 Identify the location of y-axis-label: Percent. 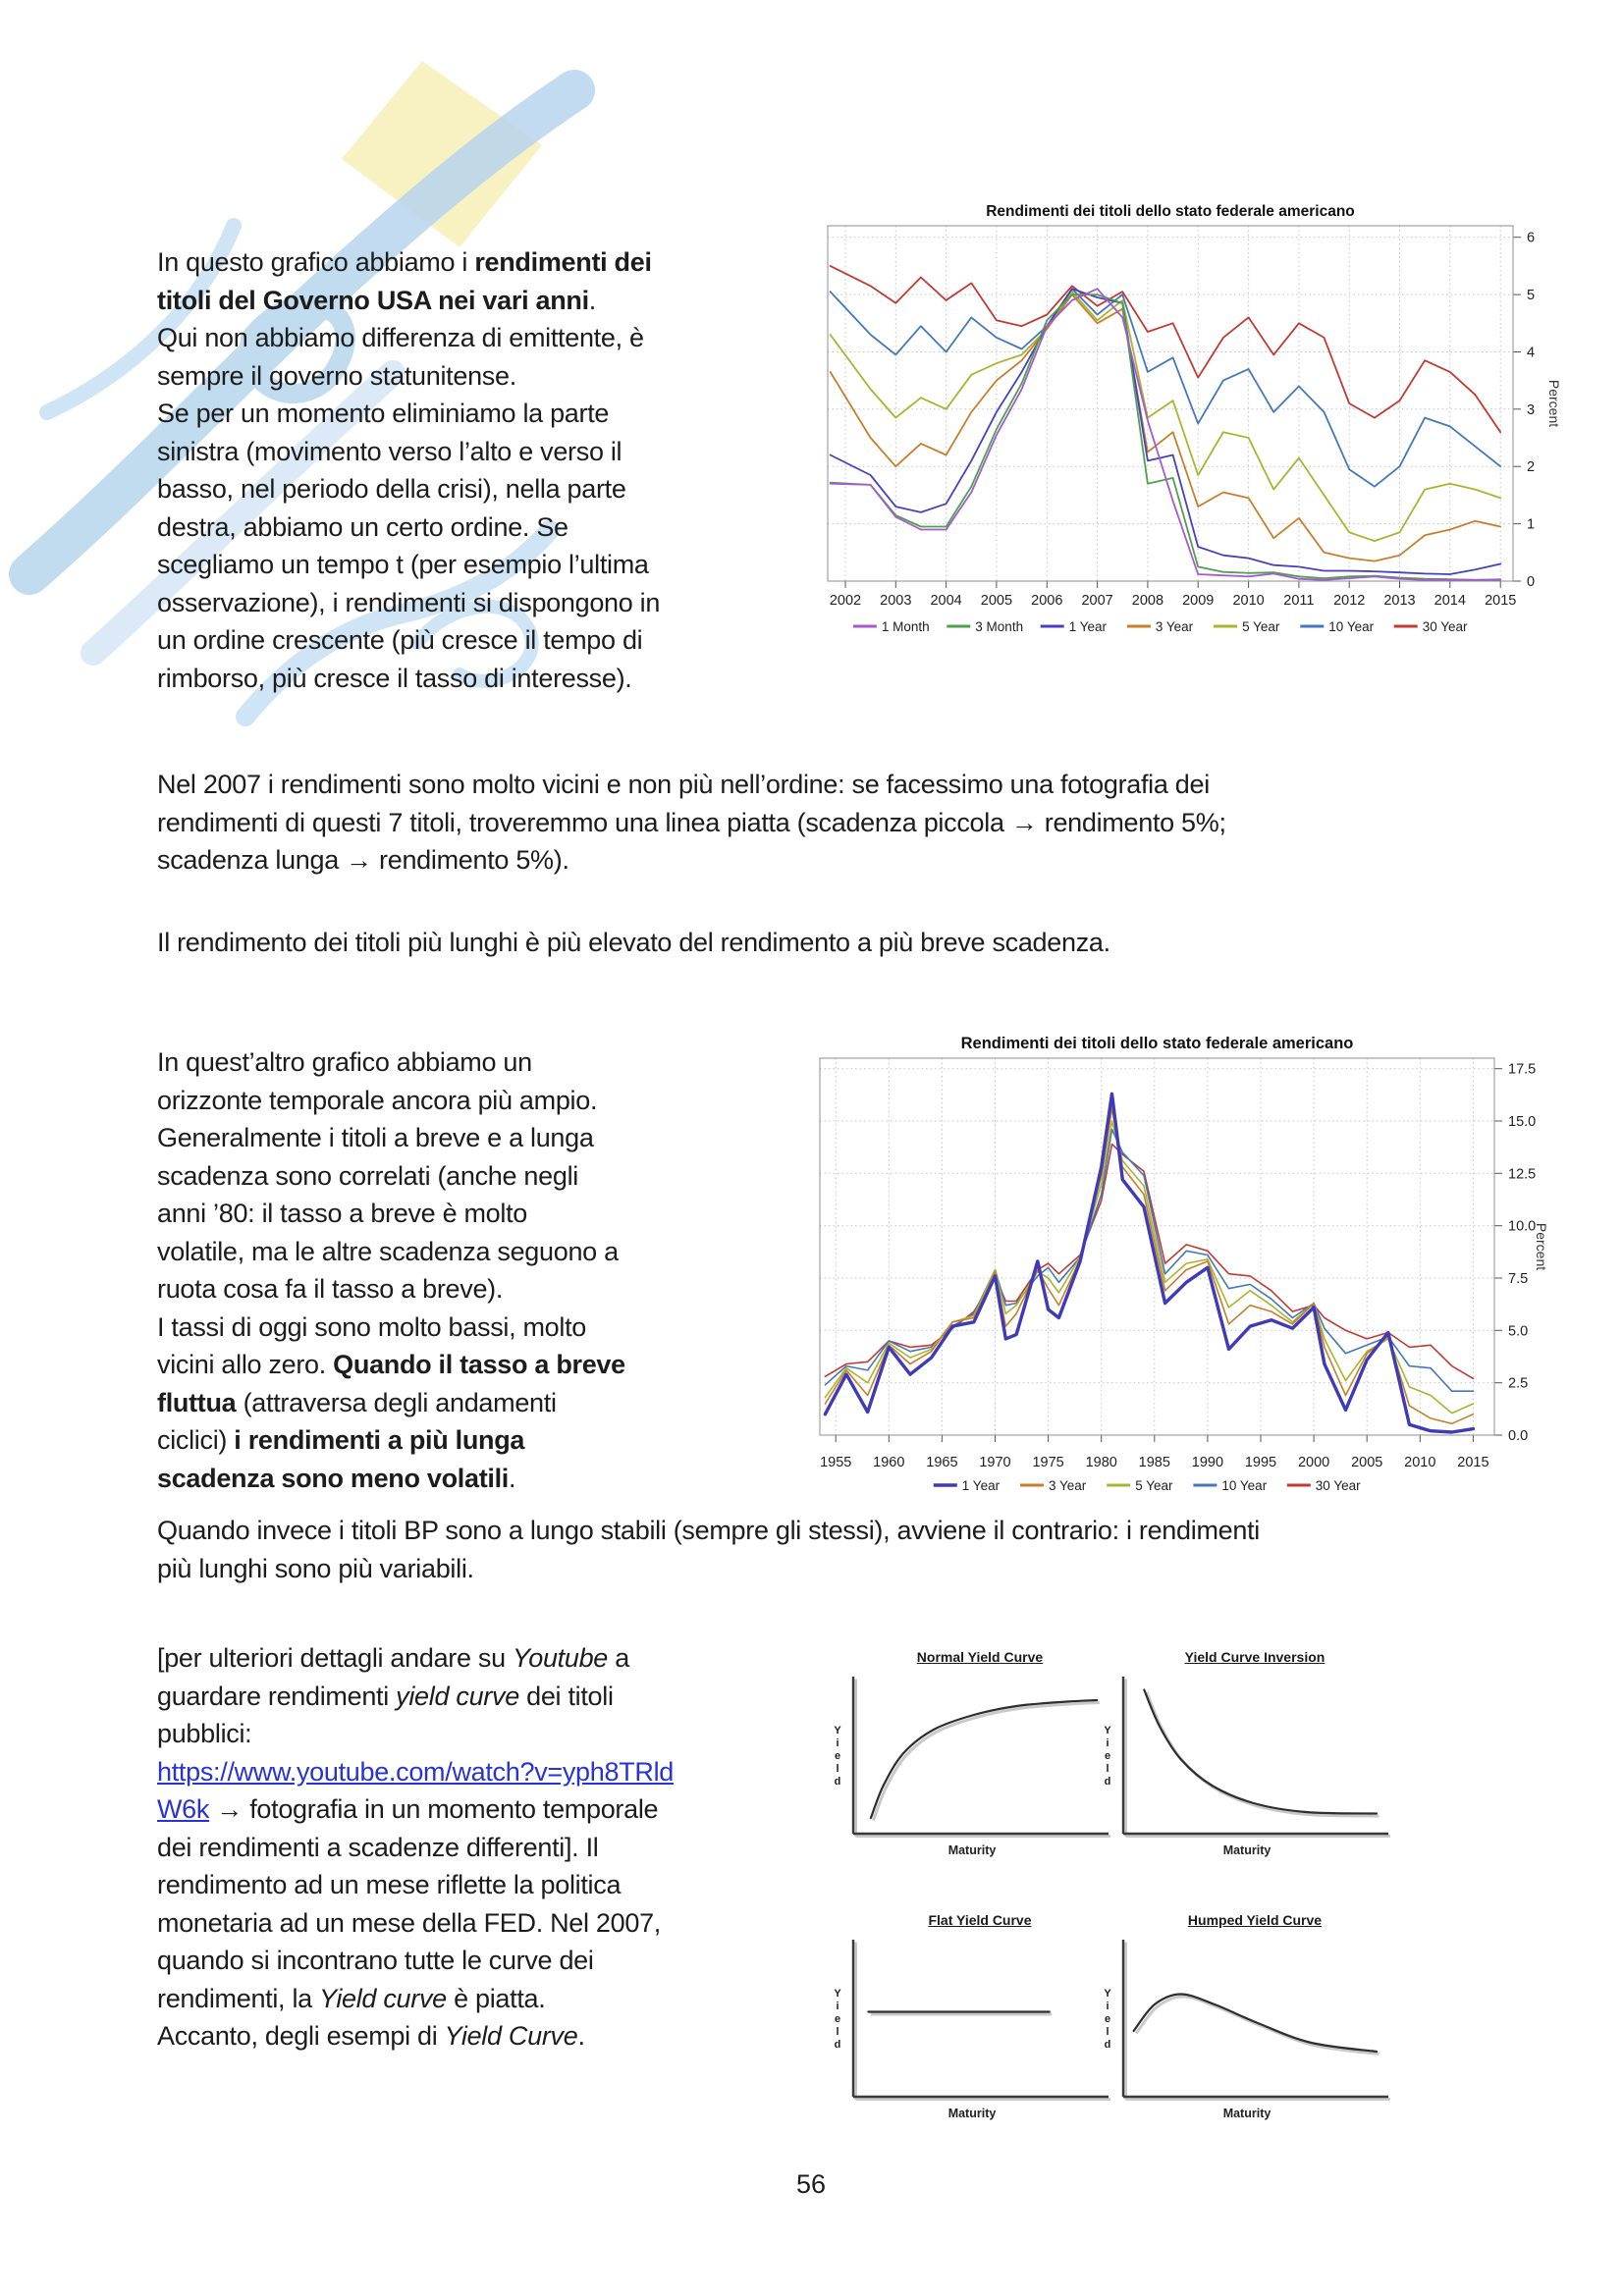
(1541, 1246).